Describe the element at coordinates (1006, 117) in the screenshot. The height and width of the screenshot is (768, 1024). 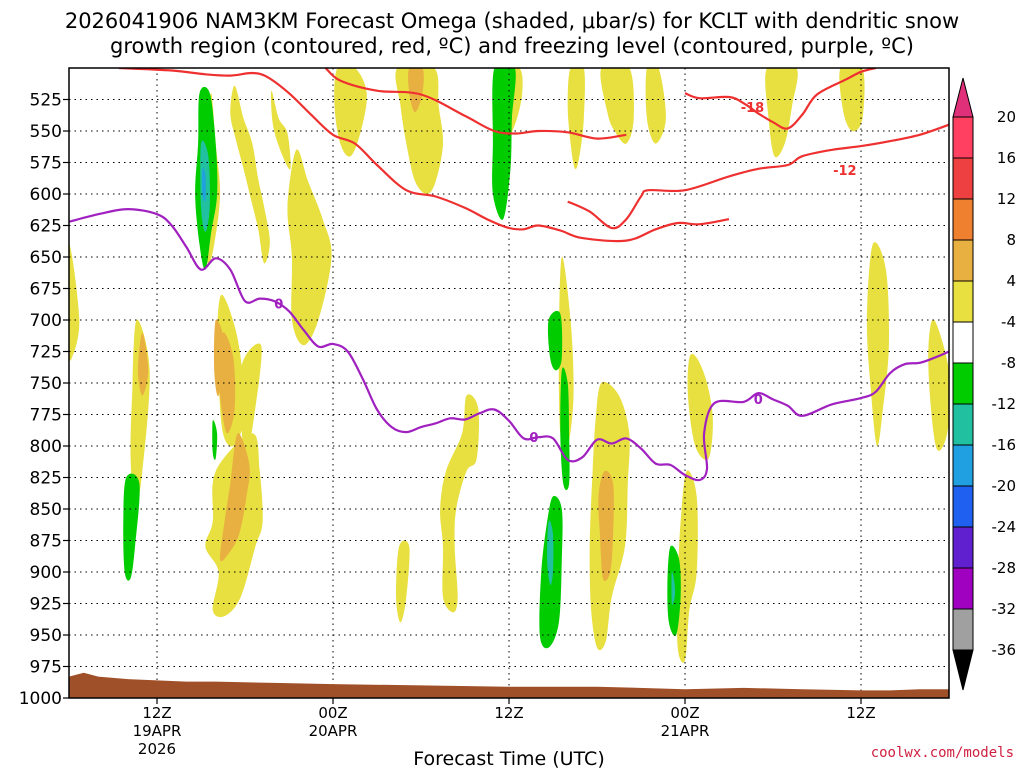
I see `colorbar-label-20: 20` at that location.